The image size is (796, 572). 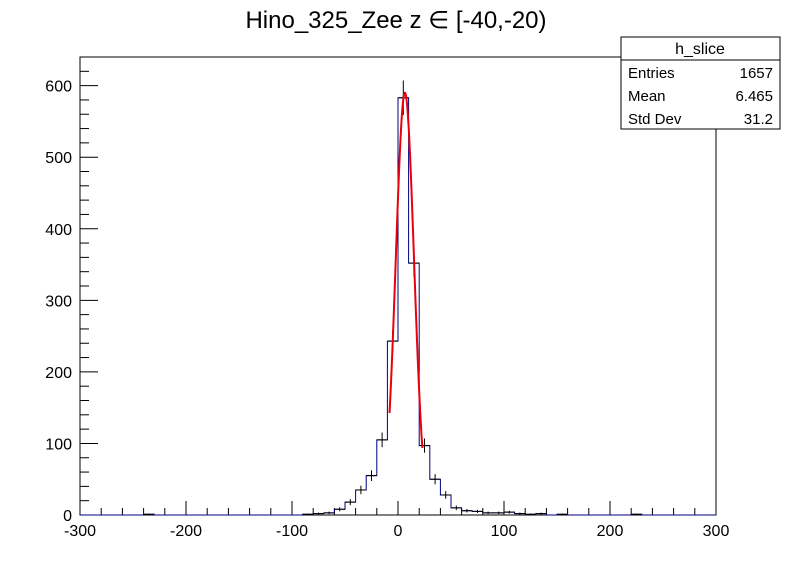 I want to click on x-tick-label: 200, so click(x=610, y=531).